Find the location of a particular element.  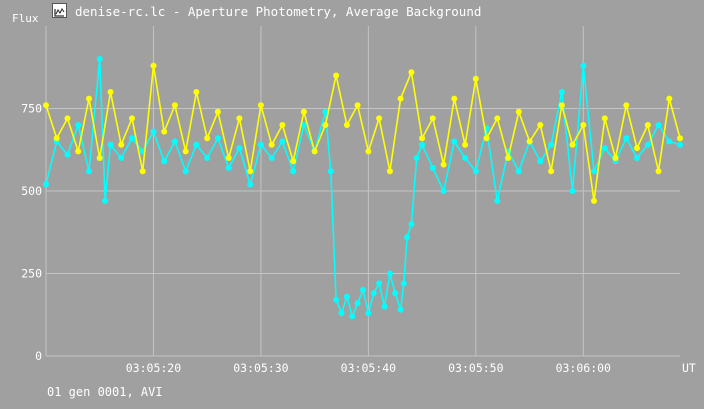

x-tick-label: 03:05:20 is located at coordinates (153, 368).